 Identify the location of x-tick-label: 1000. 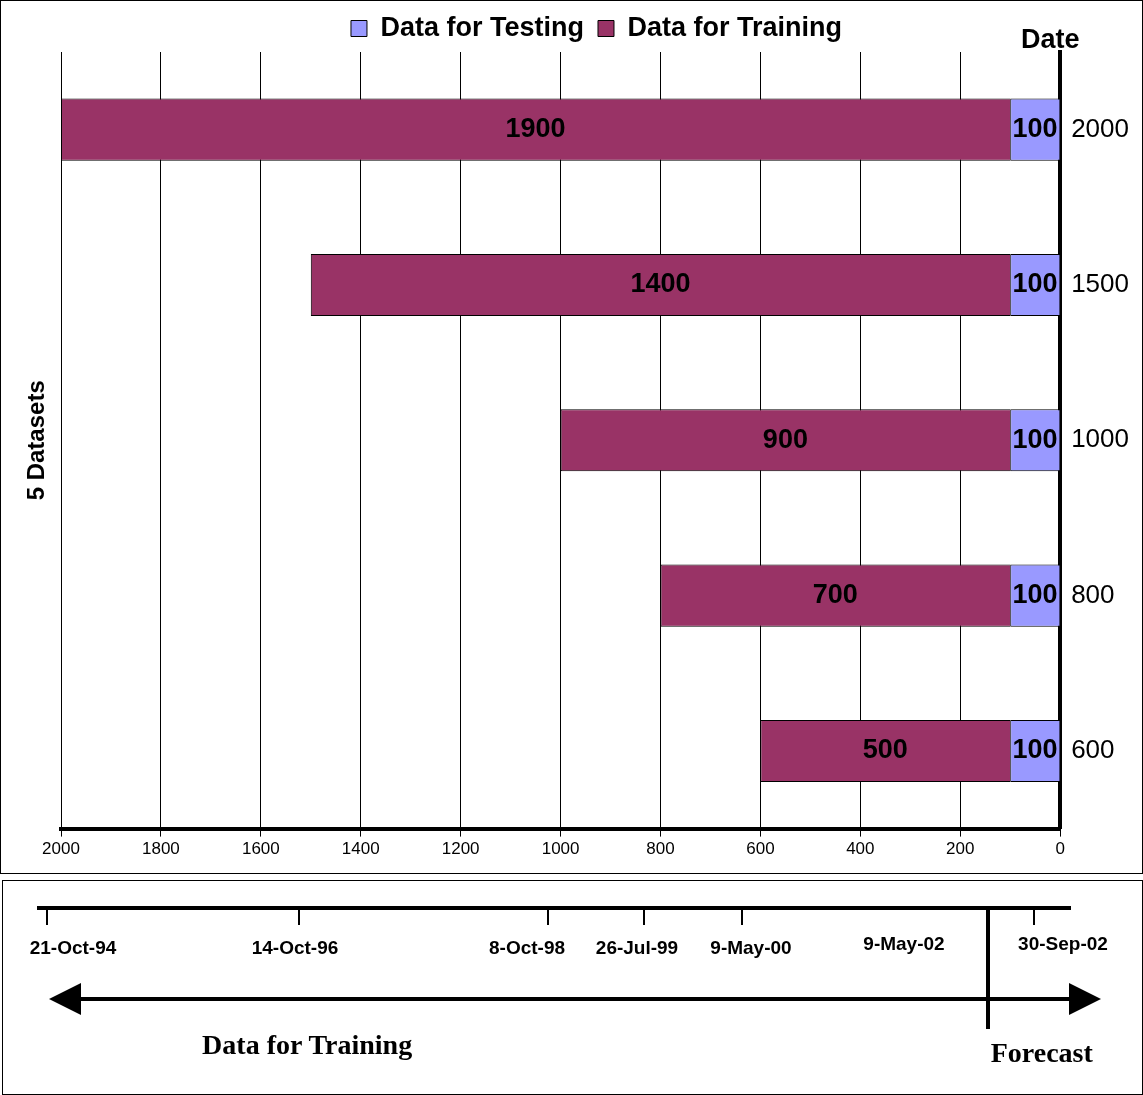
(560, 849).